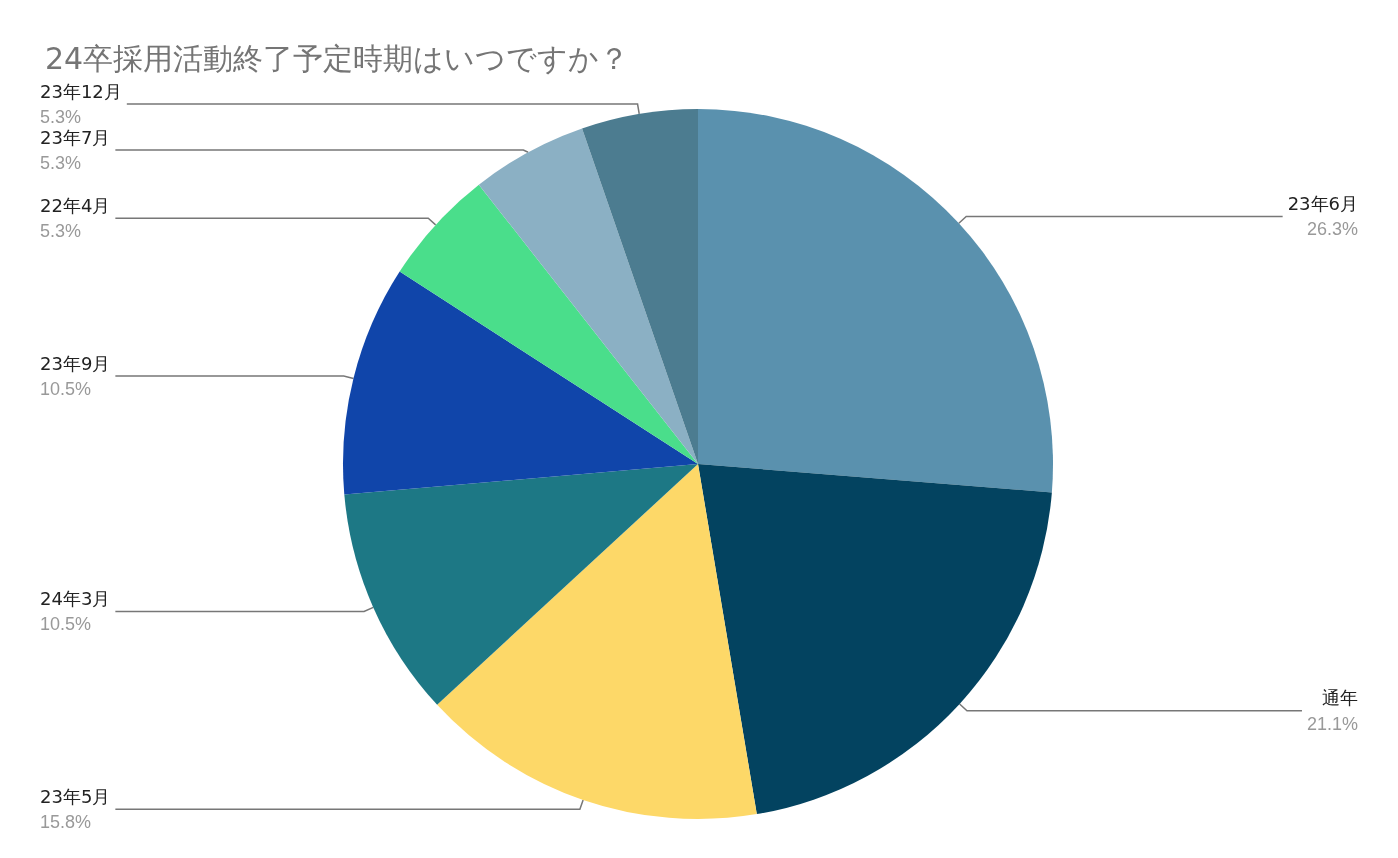  I want to click on slice-label: 23年6月, so click(1322, 203).